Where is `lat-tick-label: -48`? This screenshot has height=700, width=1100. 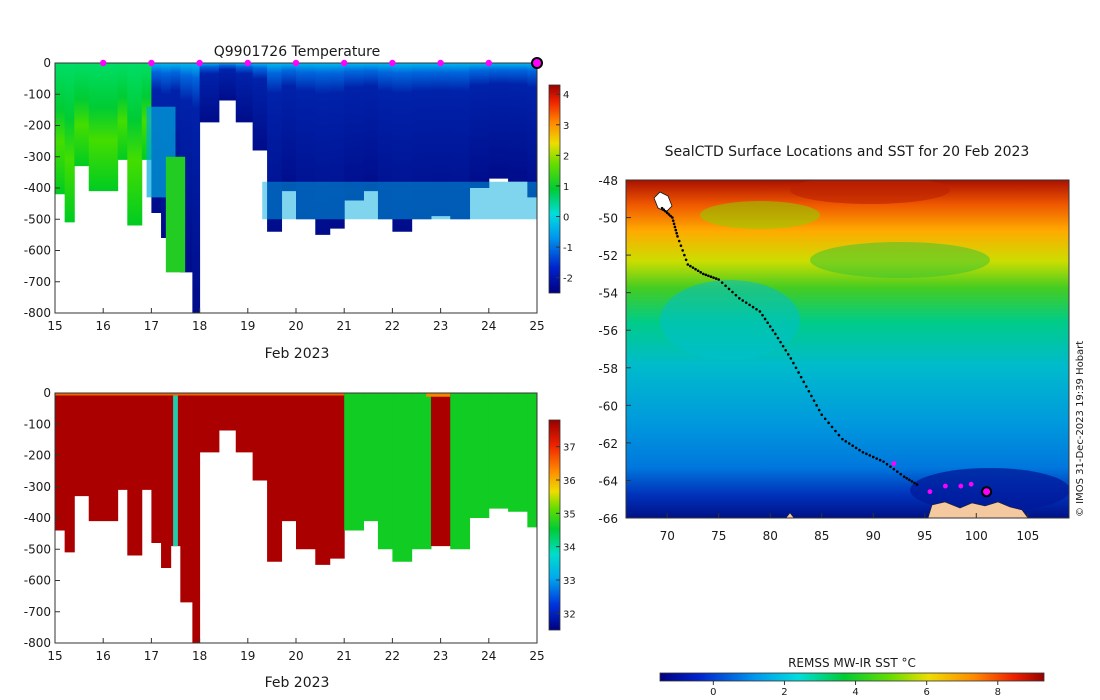 lat-tick-label: -48 is located at coordinates (608, 181).